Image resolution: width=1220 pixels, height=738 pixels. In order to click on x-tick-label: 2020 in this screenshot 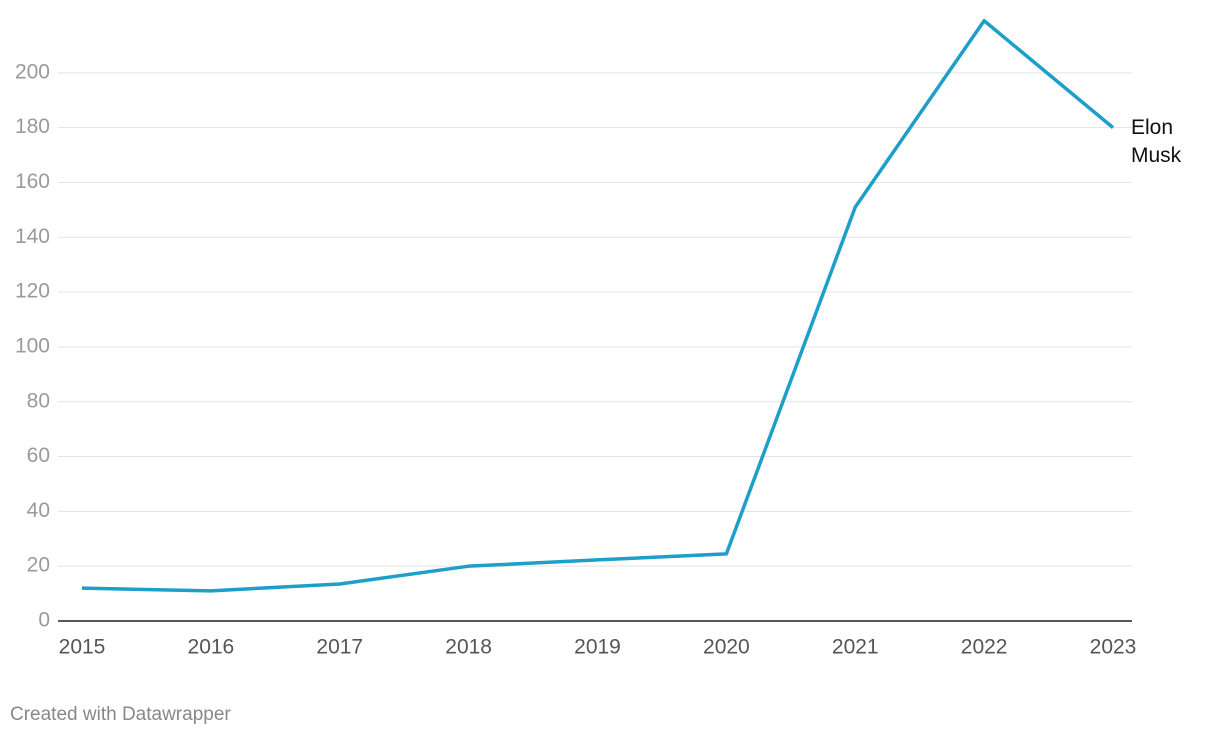, I will do `click(726, 647)`.